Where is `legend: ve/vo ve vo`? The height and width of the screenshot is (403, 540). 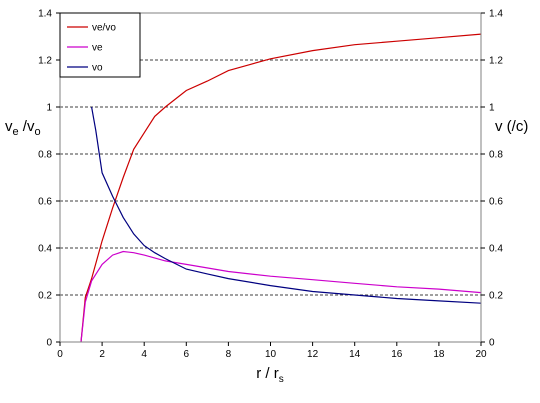 legend: ve/vo ve vo is located at coordinates (100, 45).